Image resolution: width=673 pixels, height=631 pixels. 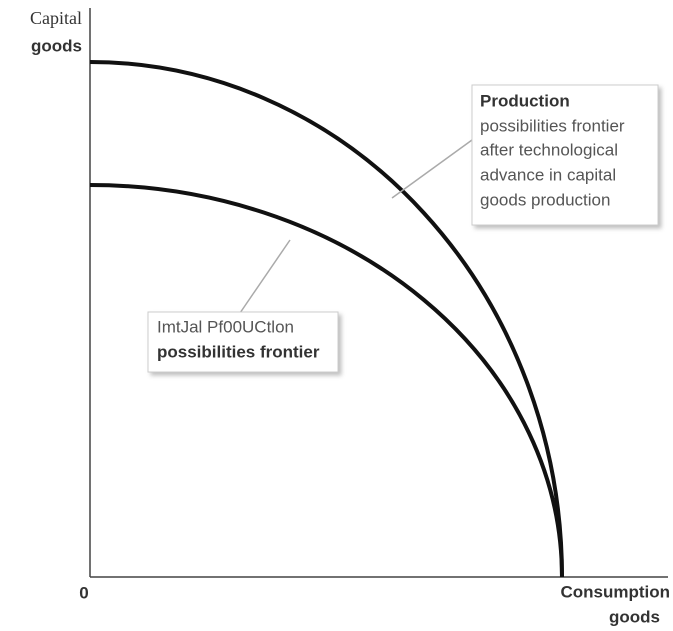 What do you see at coordinates (525, 100) in the screenshot?
I see `callout-title: Production` at bounding box center [525, 100].